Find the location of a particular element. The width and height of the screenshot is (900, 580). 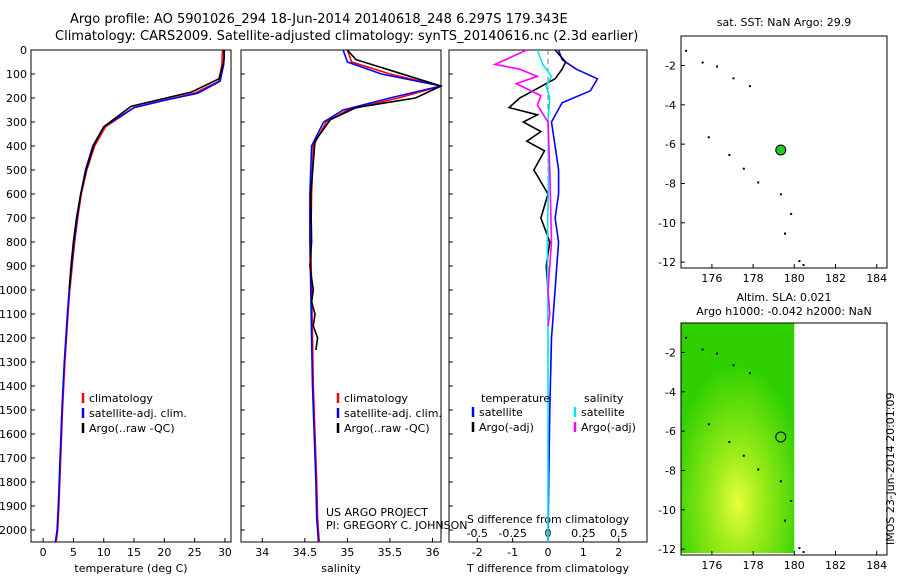

sst-map-title: sat. SST: NaN Argo: 29.9 is located at coordinates (784, 22).